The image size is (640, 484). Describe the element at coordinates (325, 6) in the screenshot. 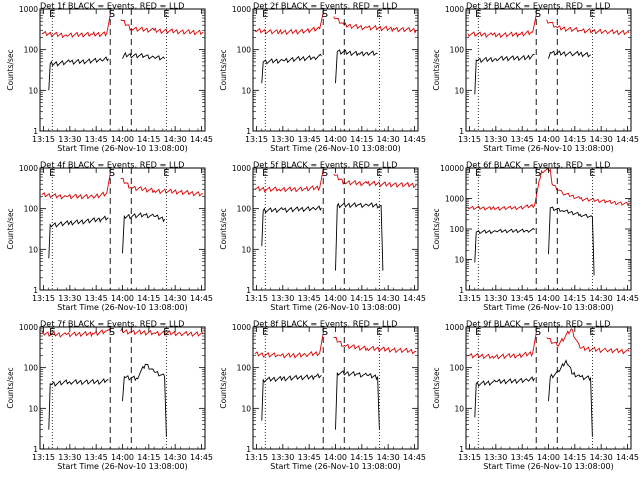

I see `panel-title: Det 2f BLACK = Events, RED = LLD` at that location.